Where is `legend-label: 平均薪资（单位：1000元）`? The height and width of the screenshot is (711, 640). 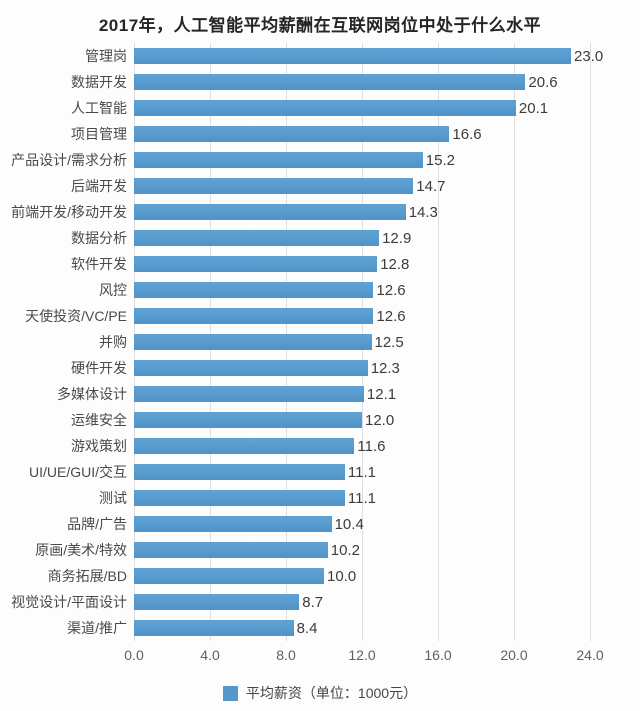 legend-label: 平均薪资（单位：1000元） is located at coordinates (331, 693).